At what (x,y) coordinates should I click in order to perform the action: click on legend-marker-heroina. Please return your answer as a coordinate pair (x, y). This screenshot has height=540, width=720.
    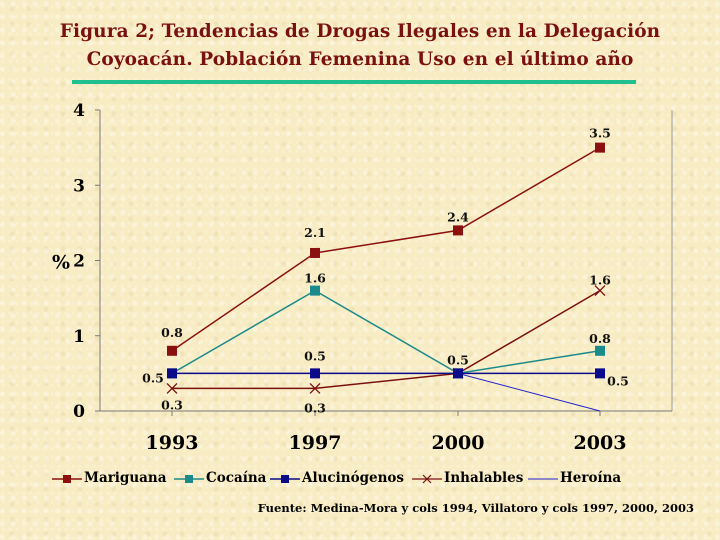
    Looking at the image, I should click on (543, 479).